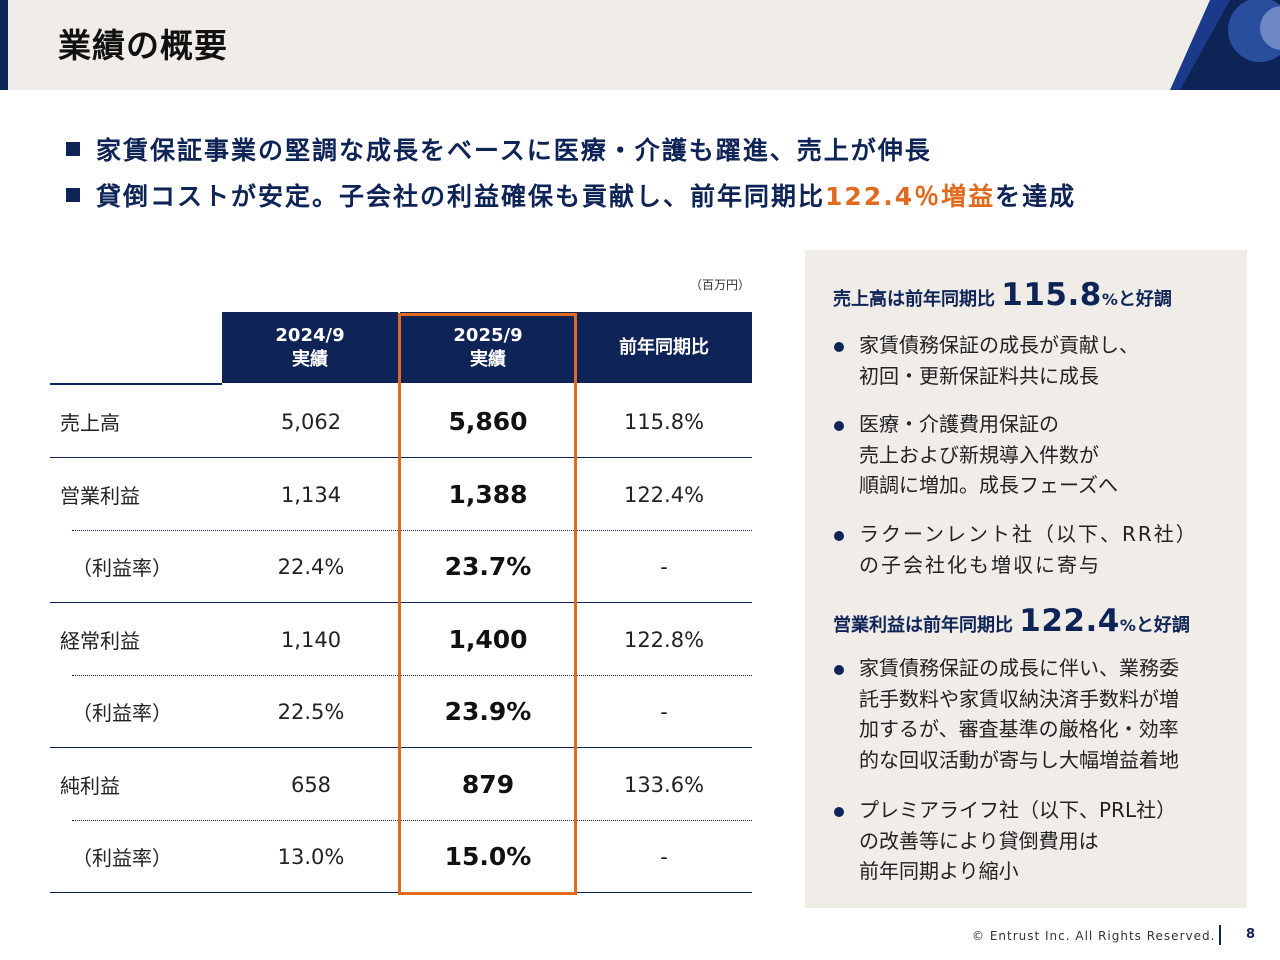 This screenshot has width=1280, height=960. Describe the element at coordinates (1225, 45) in the screenshot. I see `corner-decoration` at that location.